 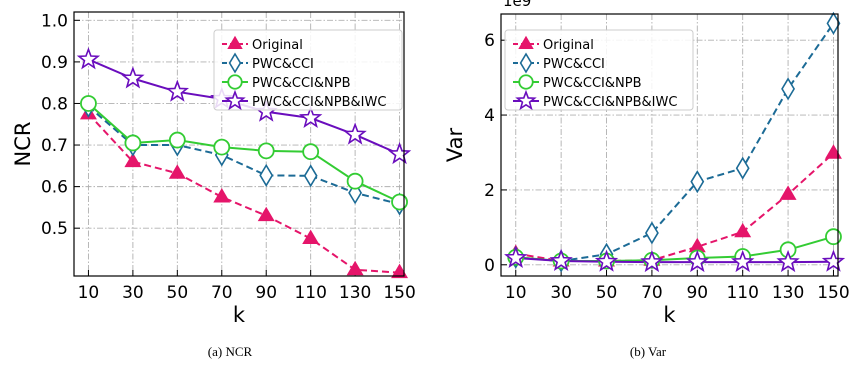 I want to click on y-tick-label: 0.5, so click(x=54, y=229).